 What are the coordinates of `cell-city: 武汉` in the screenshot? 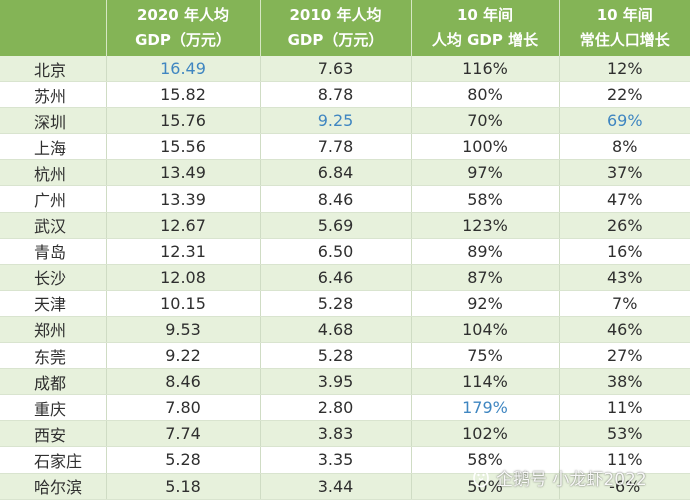 It's located at (53, 225).